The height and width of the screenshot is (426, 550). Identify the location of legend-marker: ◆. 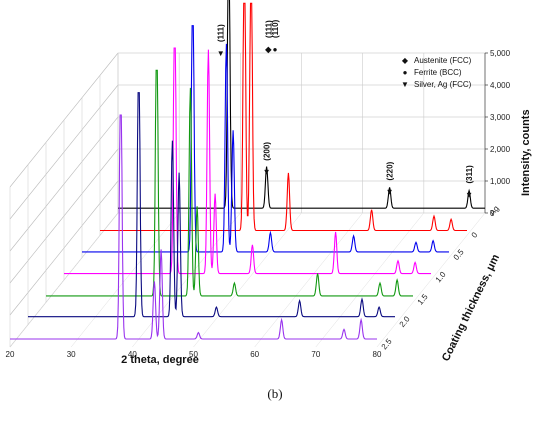
(405, 60).